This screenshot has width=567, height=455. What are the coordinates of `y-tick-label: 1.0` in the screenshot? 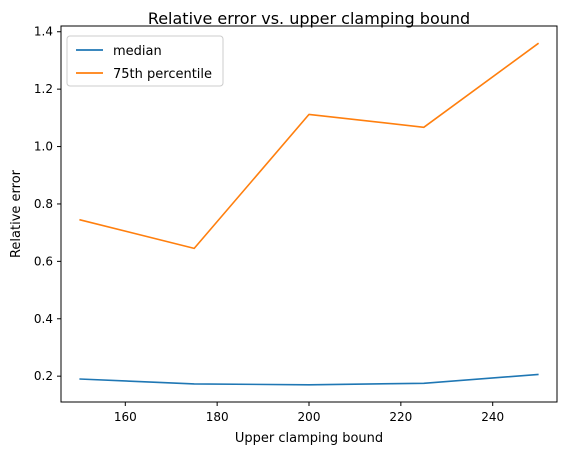 It's located at (43, 147).